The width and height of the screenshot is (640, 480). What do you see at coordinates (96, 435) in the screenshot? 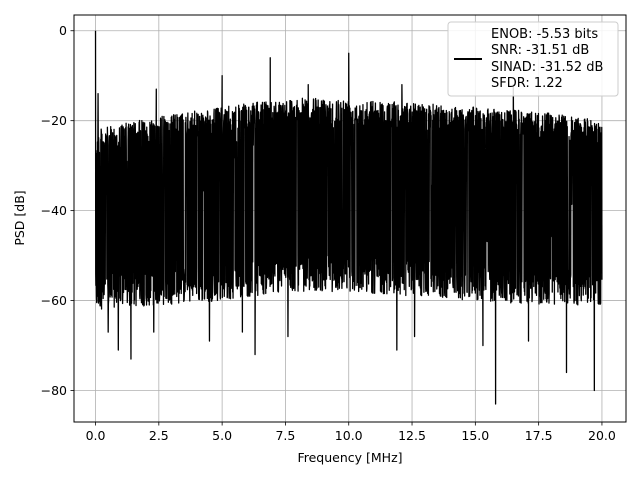
I see `x-tick-label: 0.0` at bounding box center [96, 435].